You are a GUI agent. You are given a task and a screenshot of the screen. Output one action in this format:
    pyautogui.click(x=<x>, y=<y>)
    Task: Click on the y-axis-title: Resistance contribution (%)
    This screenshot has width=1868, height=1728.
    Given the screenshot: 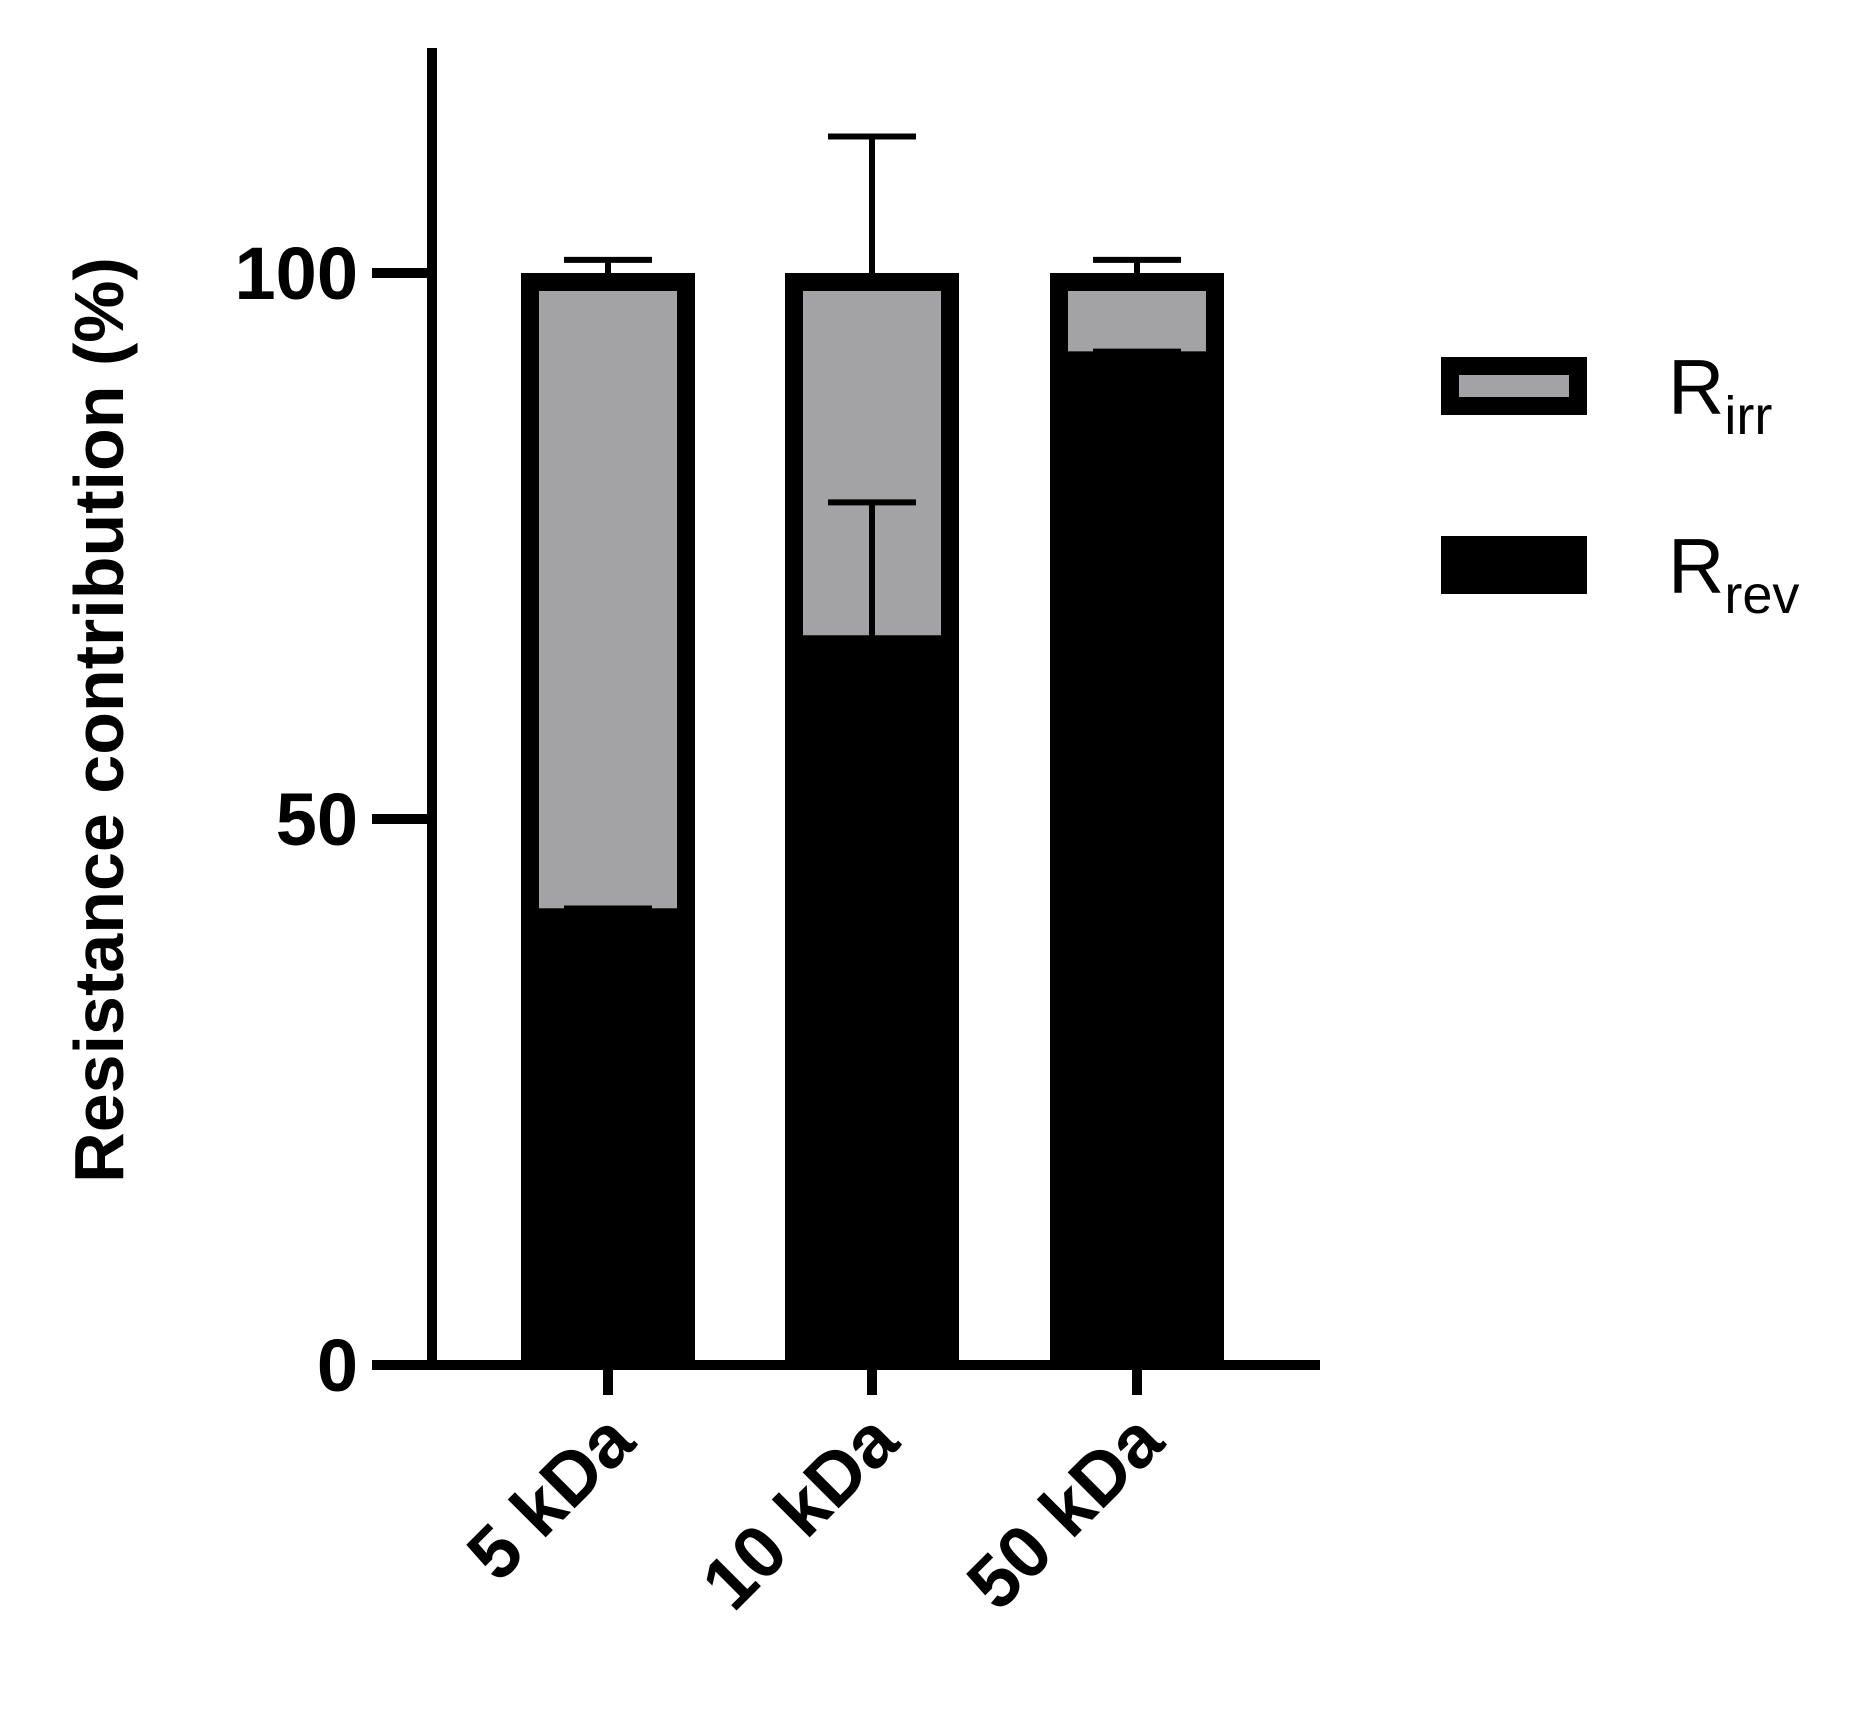 What is the action you would take?
    pyautogui.click(x=99, y=720)
    